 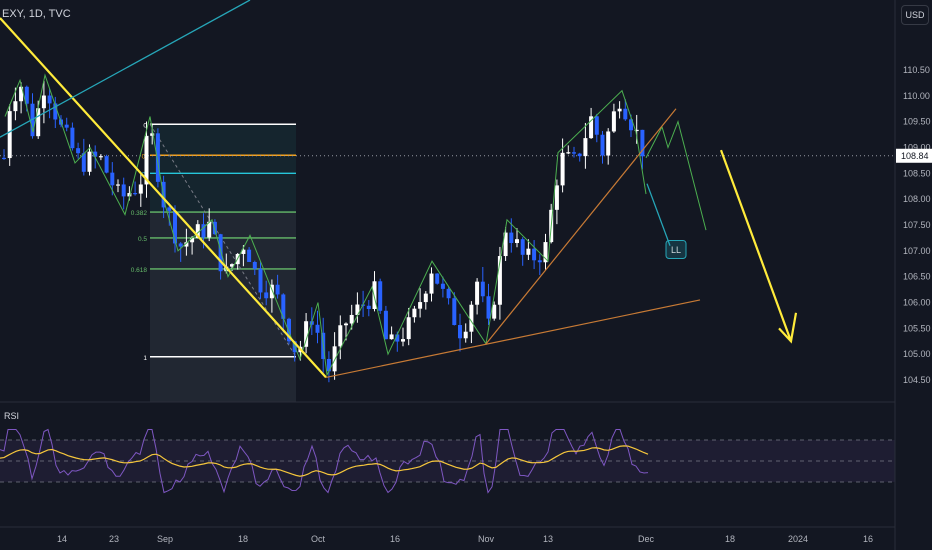 What do you see at coordinates (145, 358) in the screenshot?
I see `fib-level-label: 1` at bounding box center [145, 358].